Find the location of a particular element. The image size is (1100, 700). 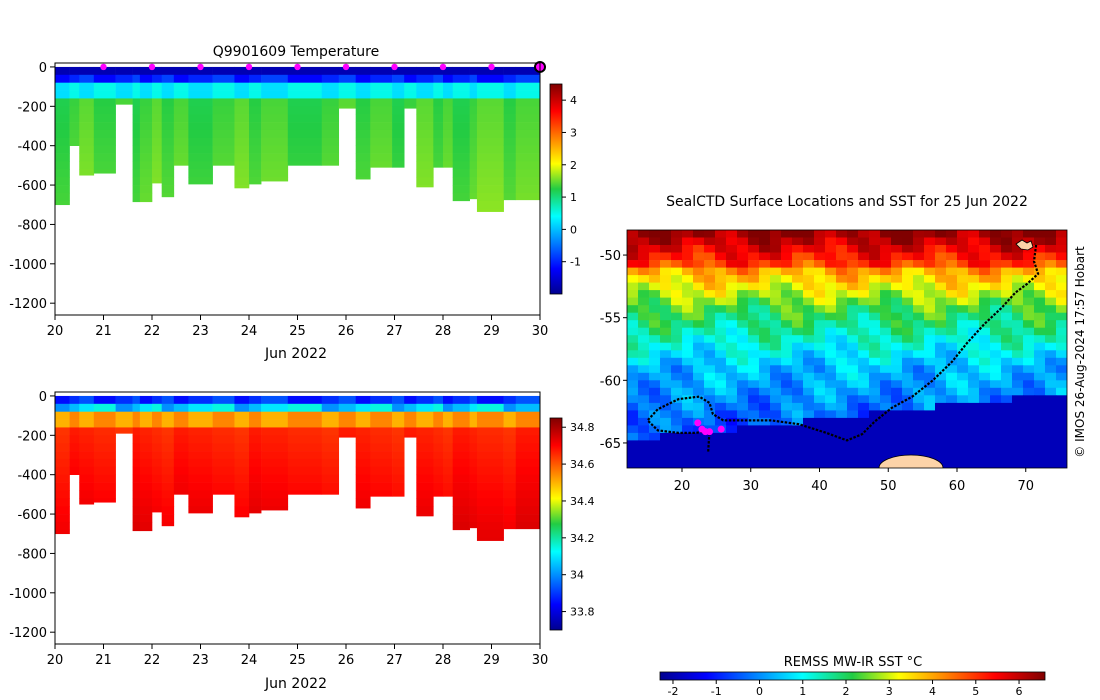

sst-colorbar-tick-label: 0 is located at coordinates (759, 691).